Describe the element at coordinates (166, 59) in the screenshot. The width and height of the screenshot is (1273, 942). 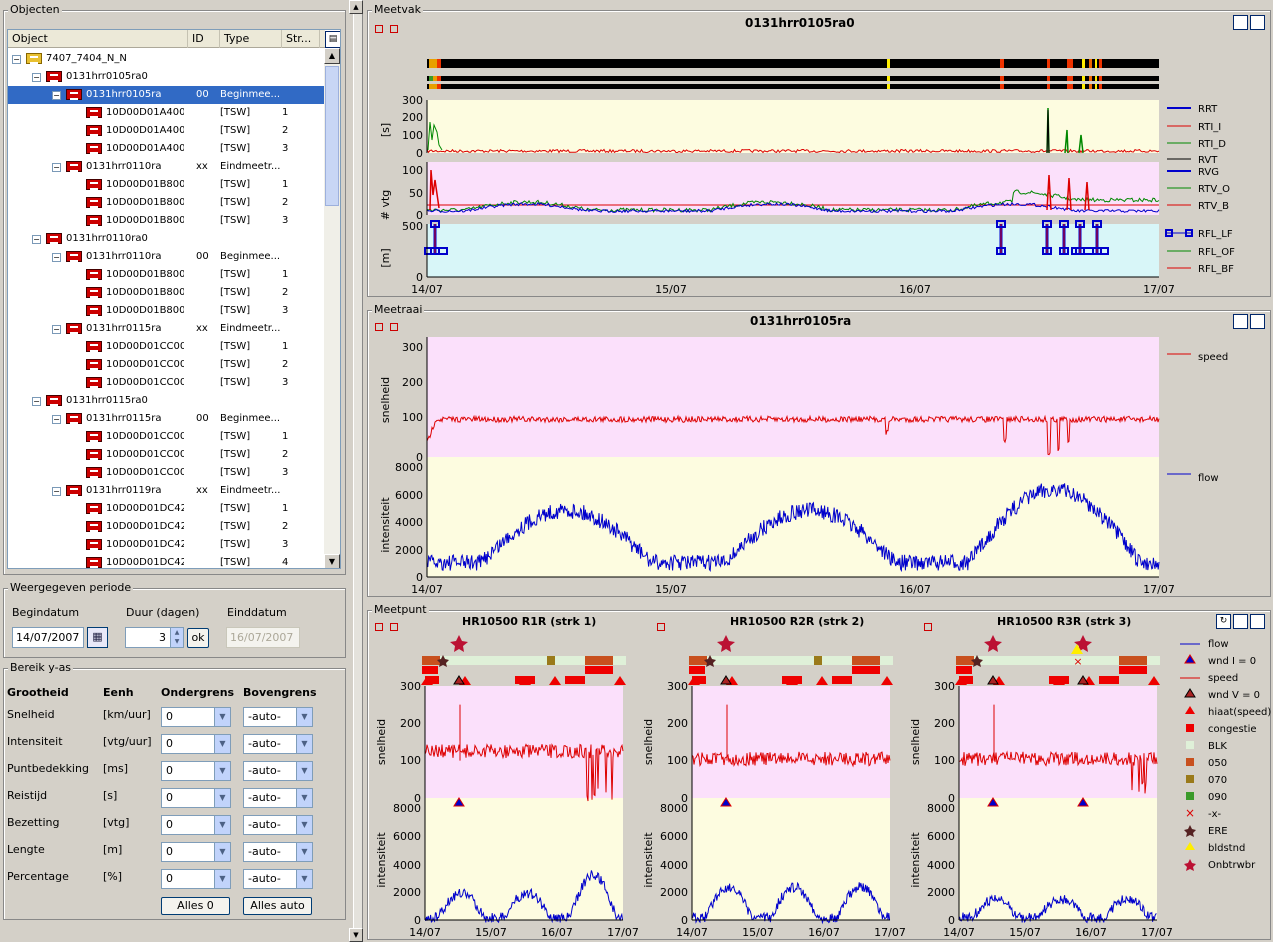
I see `tree-row: − 7407_7404_N_N` at that location.